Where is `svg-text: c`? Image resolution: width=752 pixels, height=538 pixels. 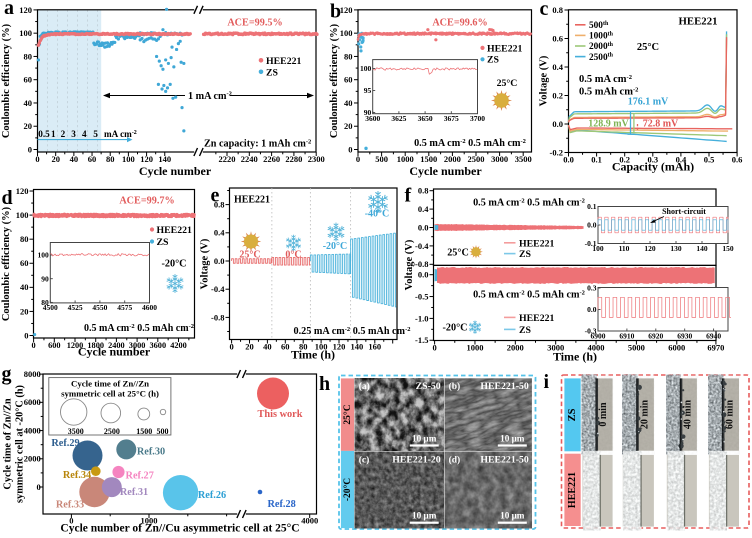 svg-text: c is located at coordinates (544, 10).